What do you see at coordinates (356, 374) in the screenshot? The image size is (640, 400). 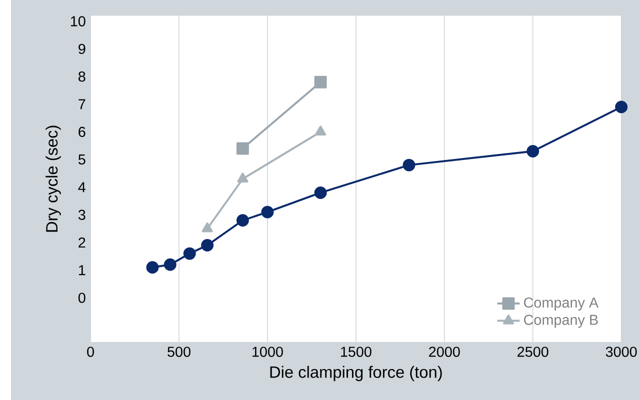 I see `x-axis-title: Die clamping force (ton)` at bounding box center [356, 374].